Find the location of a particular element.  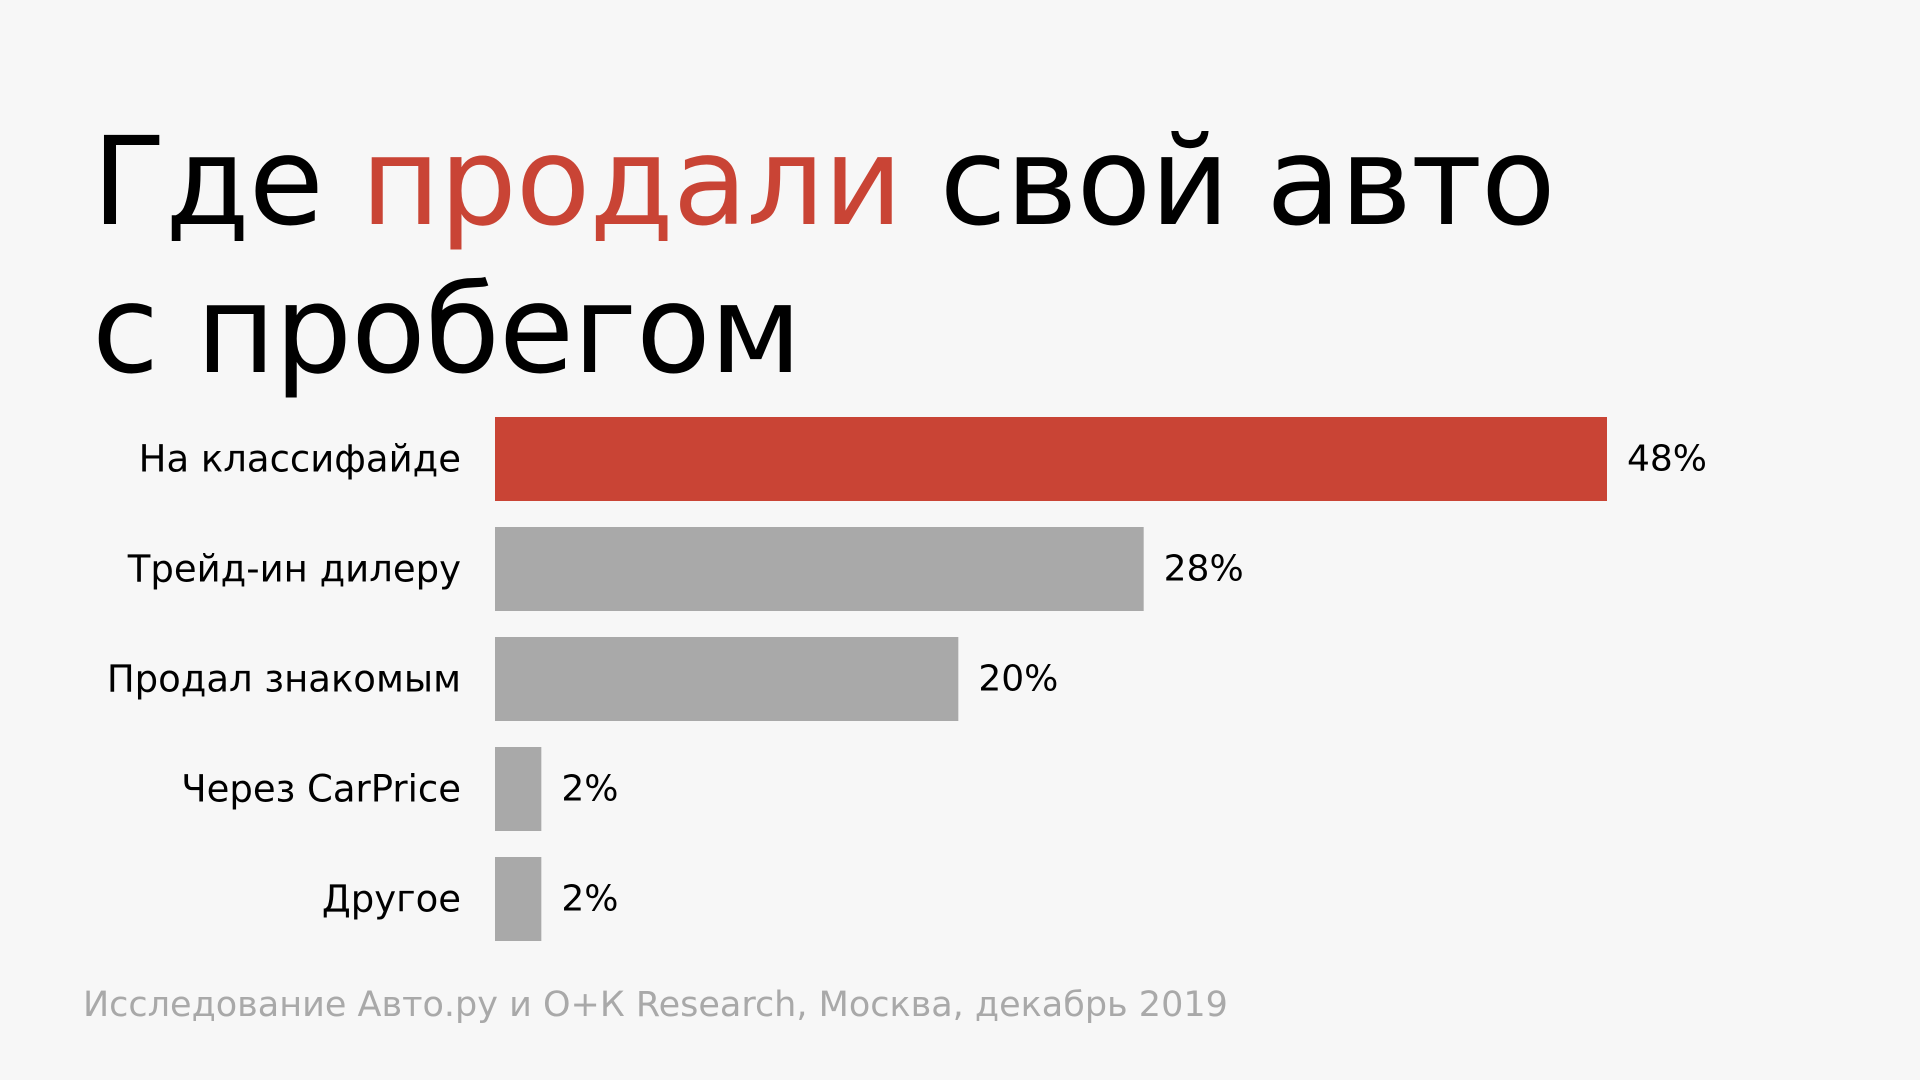

category-label: Трейд-ин дилеру is located at coordinates (294, 569).